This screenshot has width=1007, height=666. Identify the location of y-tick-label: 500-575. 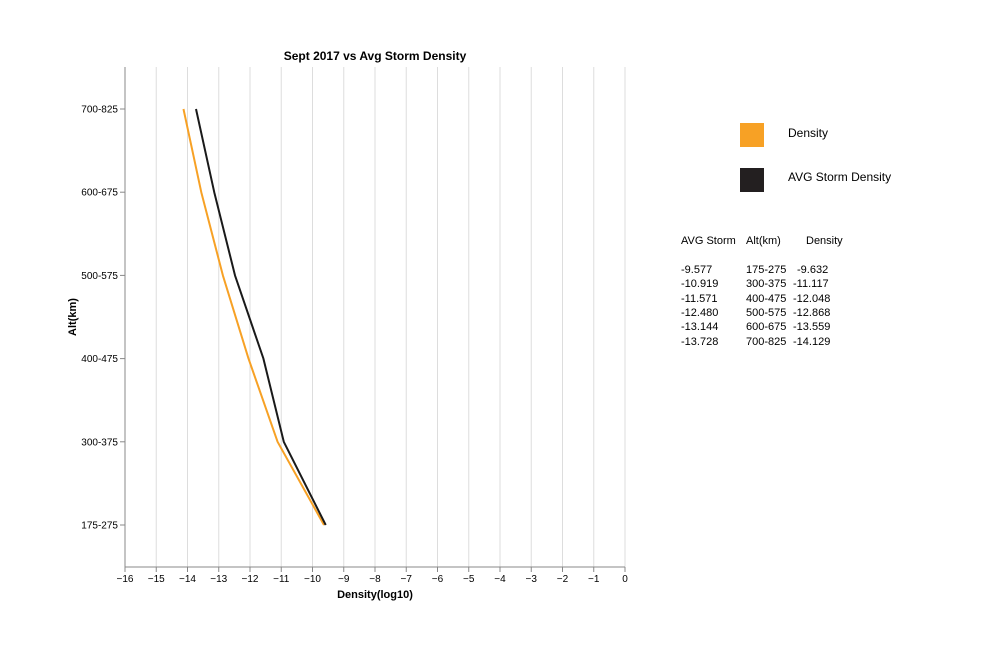
(99, 276).